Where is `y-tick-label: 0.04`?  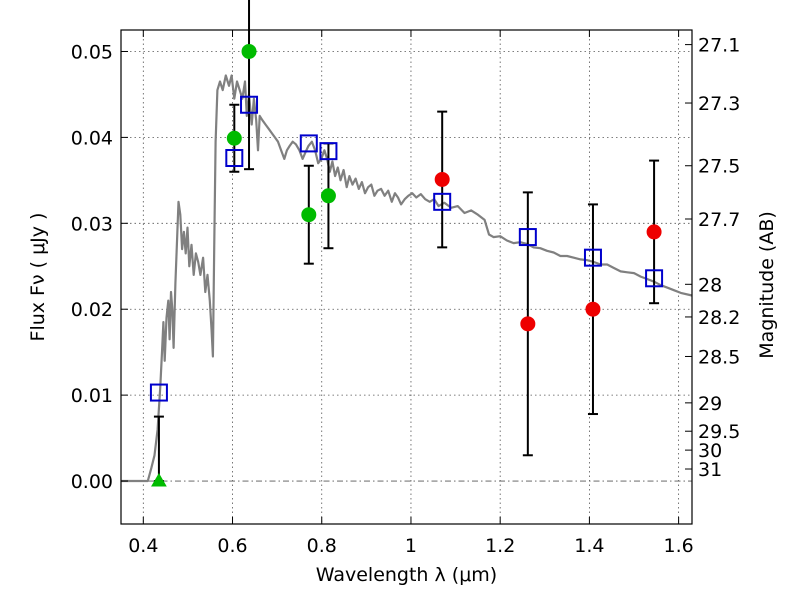
y-tick-label: 0.04 is located at coordinates (92, 138).